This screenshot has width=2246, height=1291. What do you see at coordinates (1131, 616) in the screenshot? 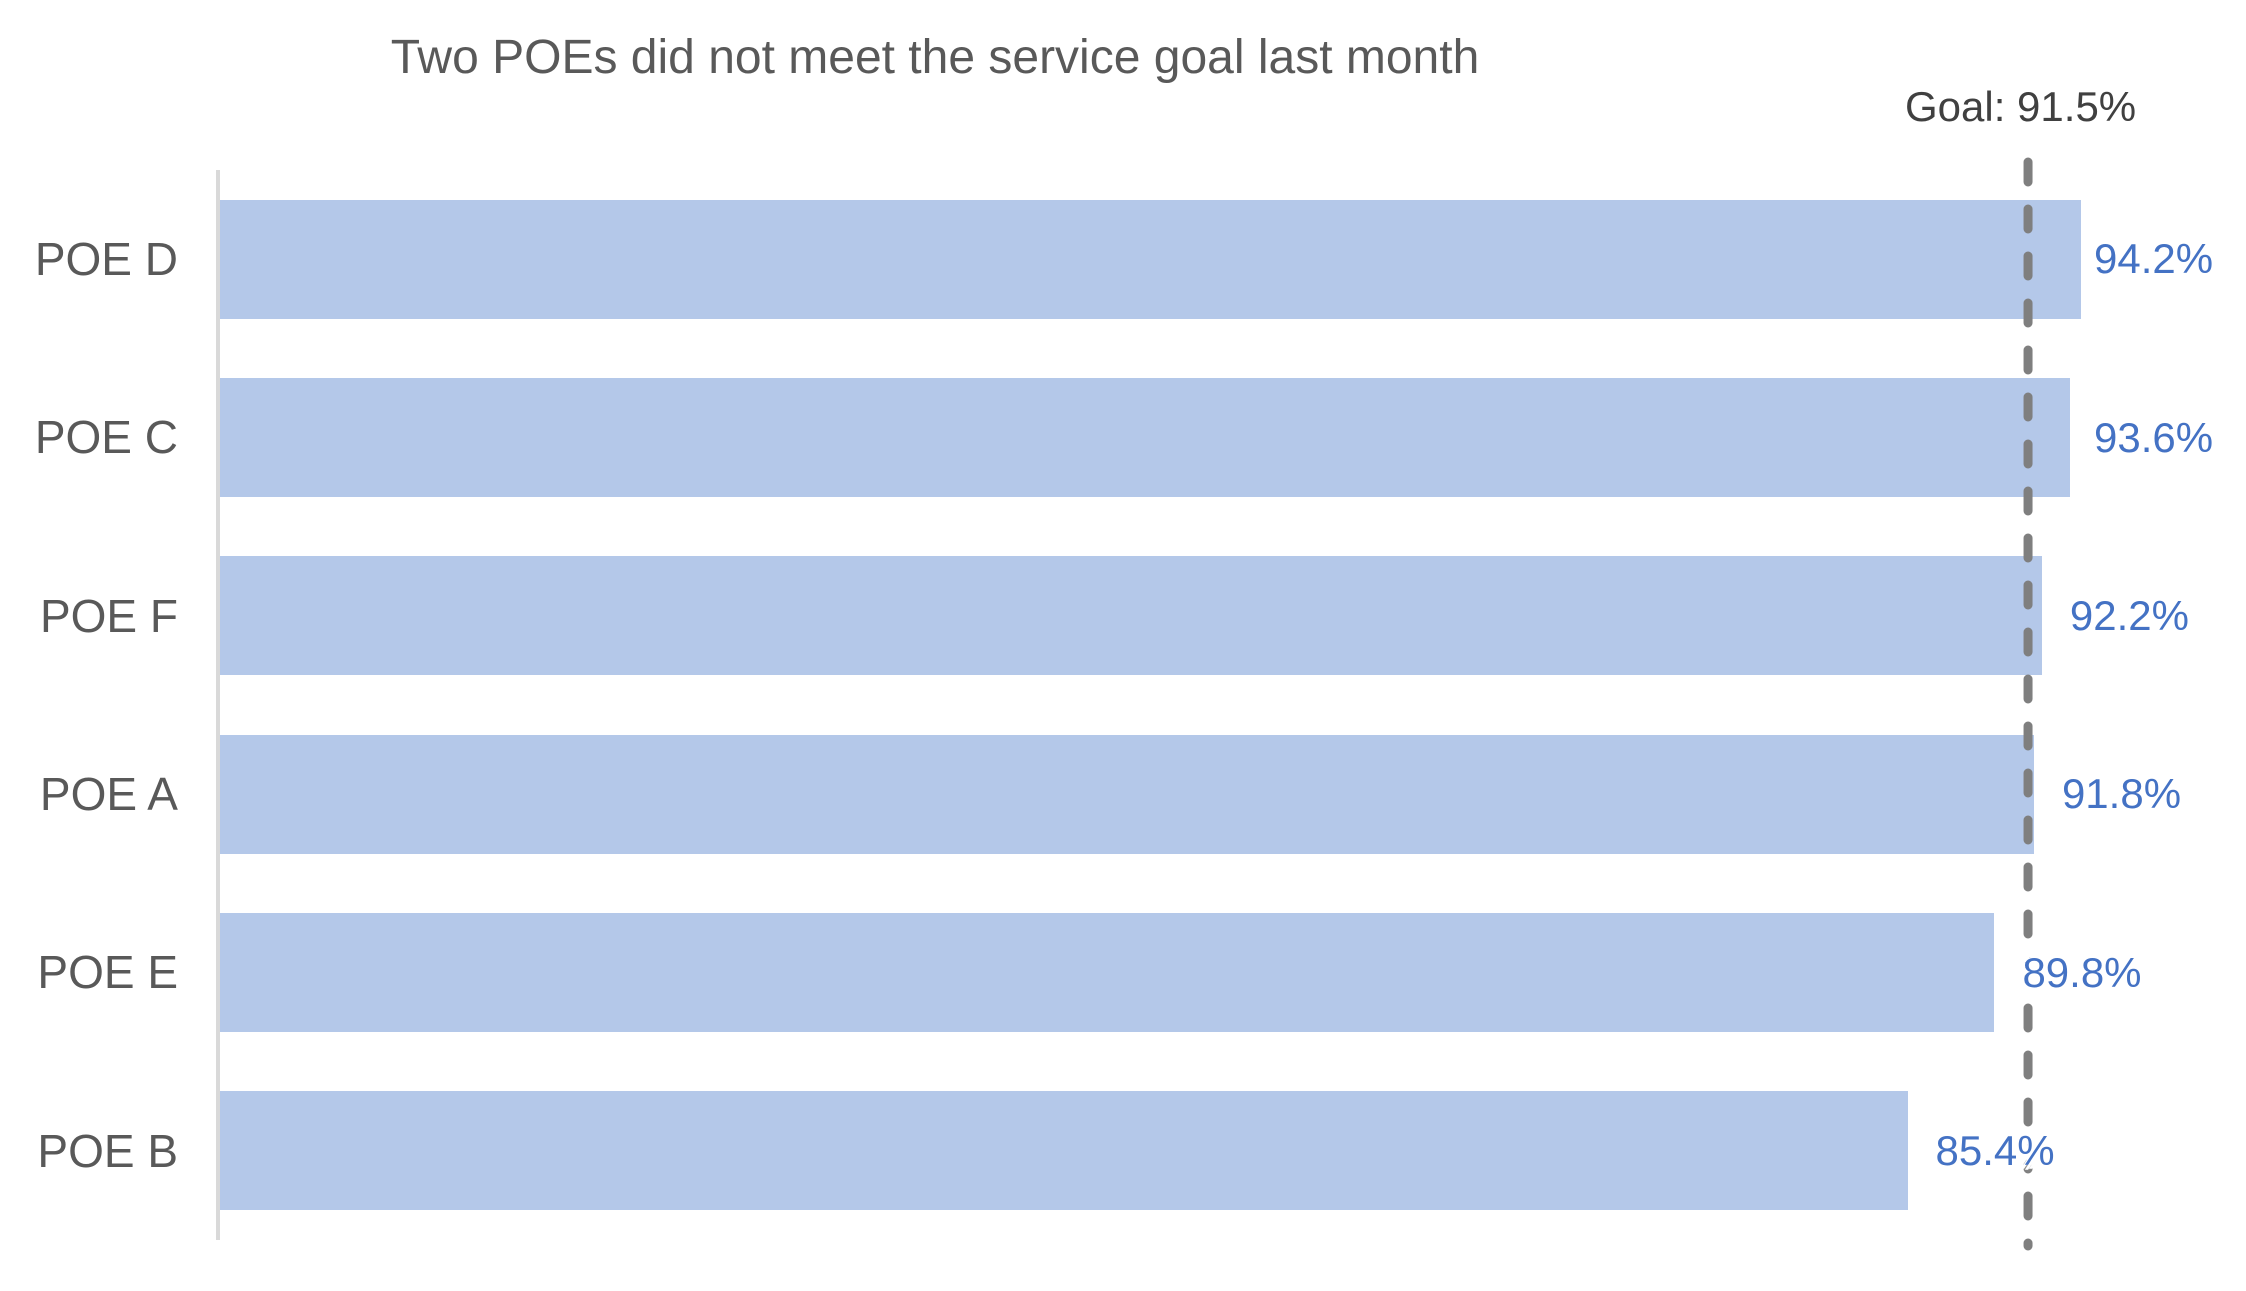
I see `bar-poe-f` at bounding box center [1131, 616].